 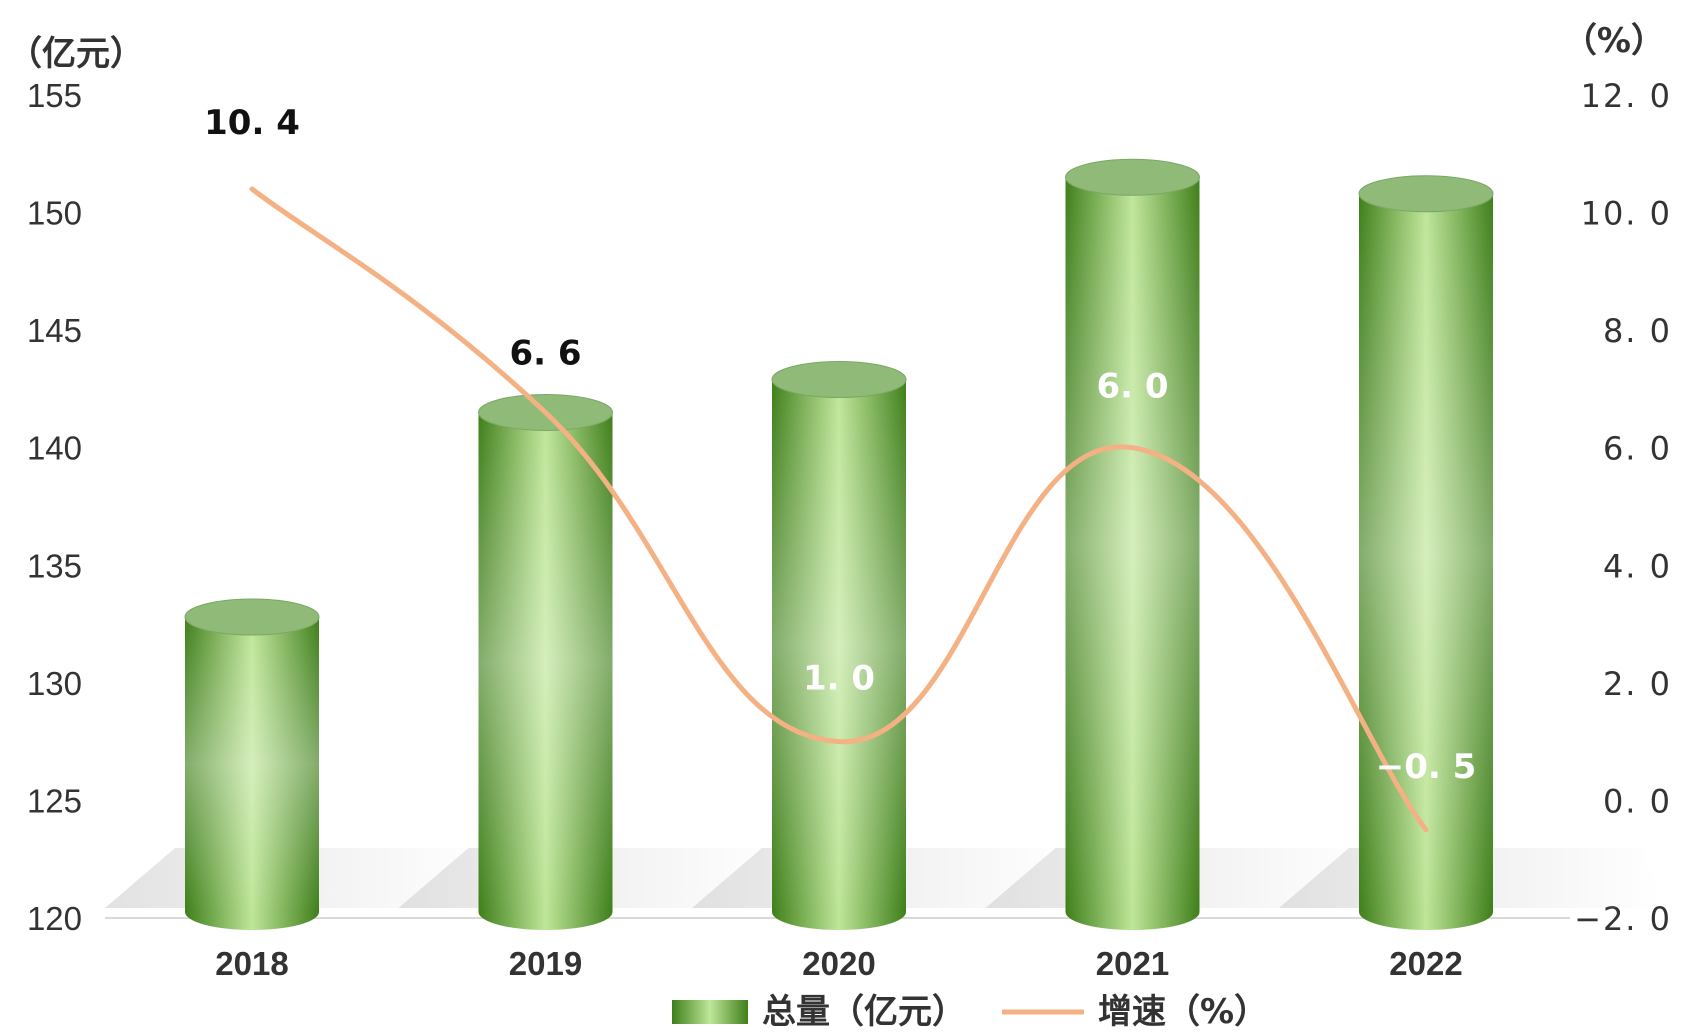 What do you see at coordinates (54, 507) in the screenshot?
I see `left-axis-ticks: 120 125 130 135 140 145 150 155` at bounding box center [54, 507].